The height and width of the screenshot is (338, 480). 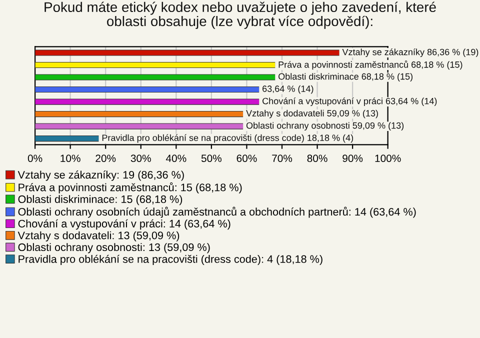 I want to click on legend-label: Oblasti ochrany osobních údajů zaměstnanců a obchodních partnerů: 14 (63,64 %), so click(x=217, y=212).